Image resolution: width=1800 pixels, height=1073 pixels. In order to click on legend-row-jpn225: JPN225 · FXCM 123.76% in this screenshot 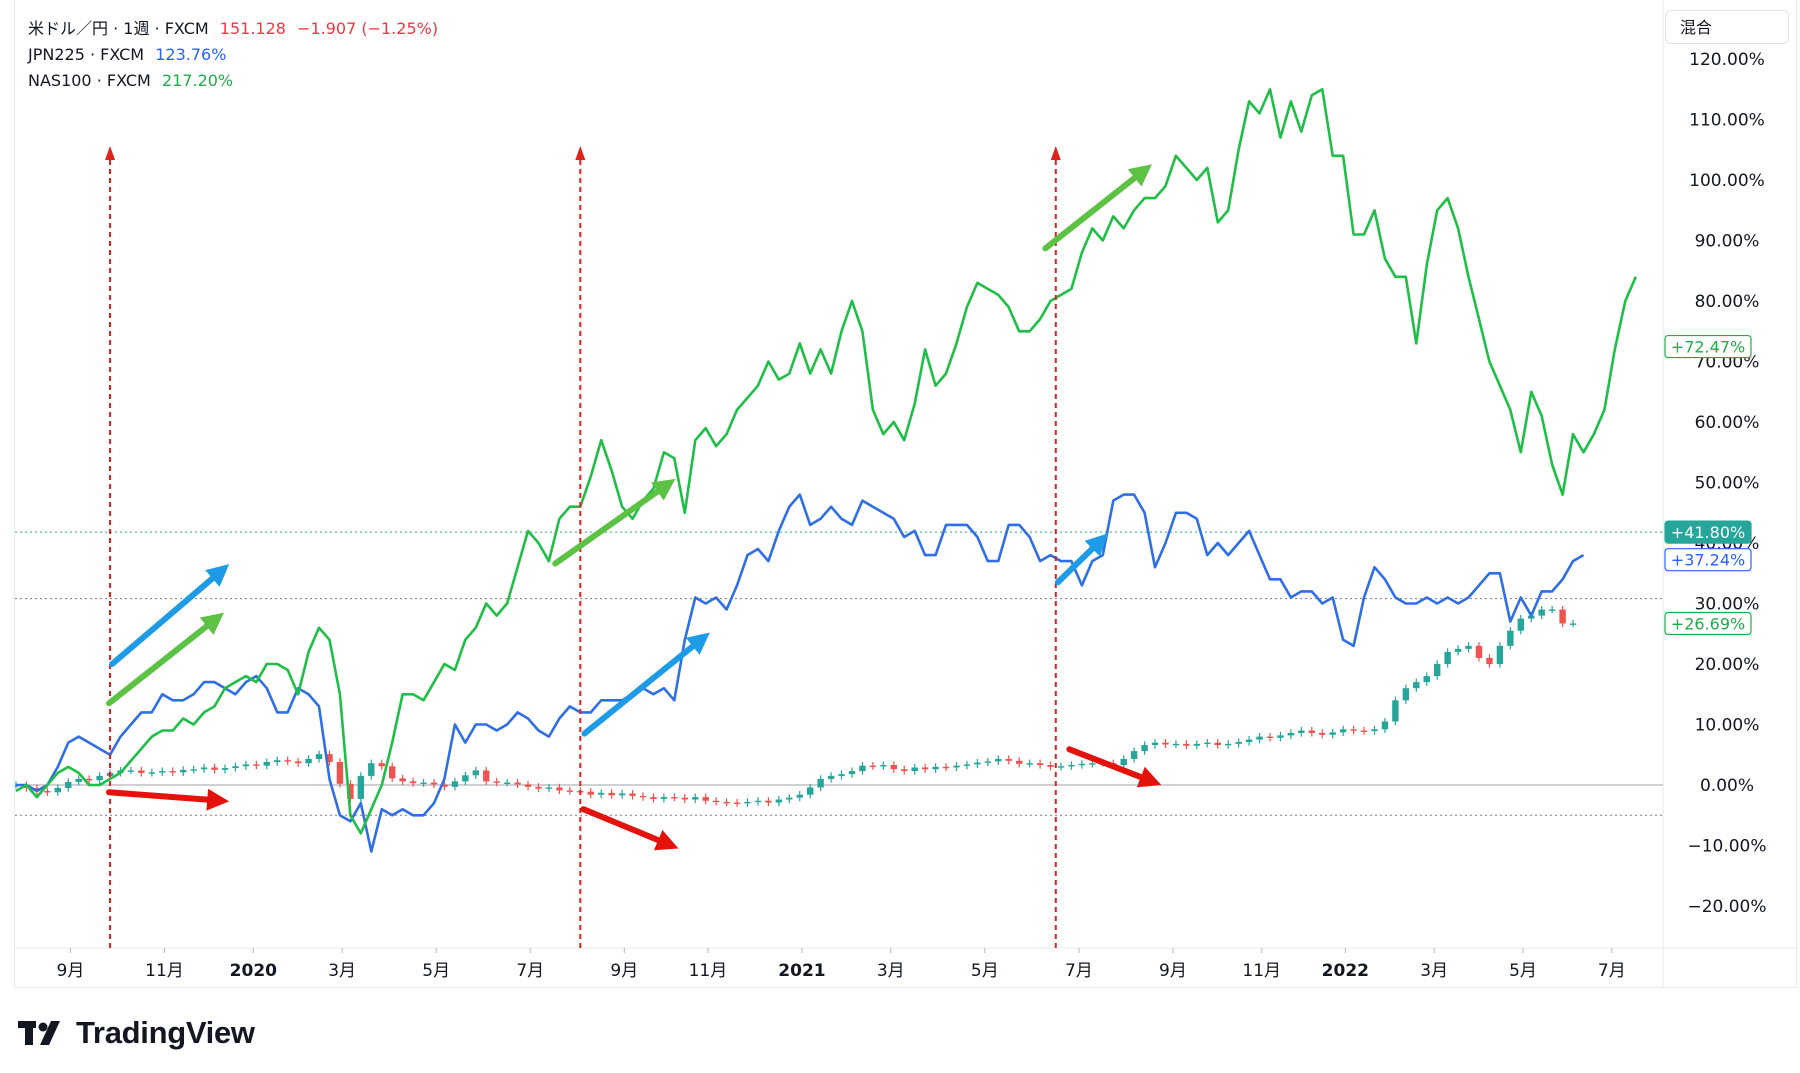, I will do `click(233, 55)`.